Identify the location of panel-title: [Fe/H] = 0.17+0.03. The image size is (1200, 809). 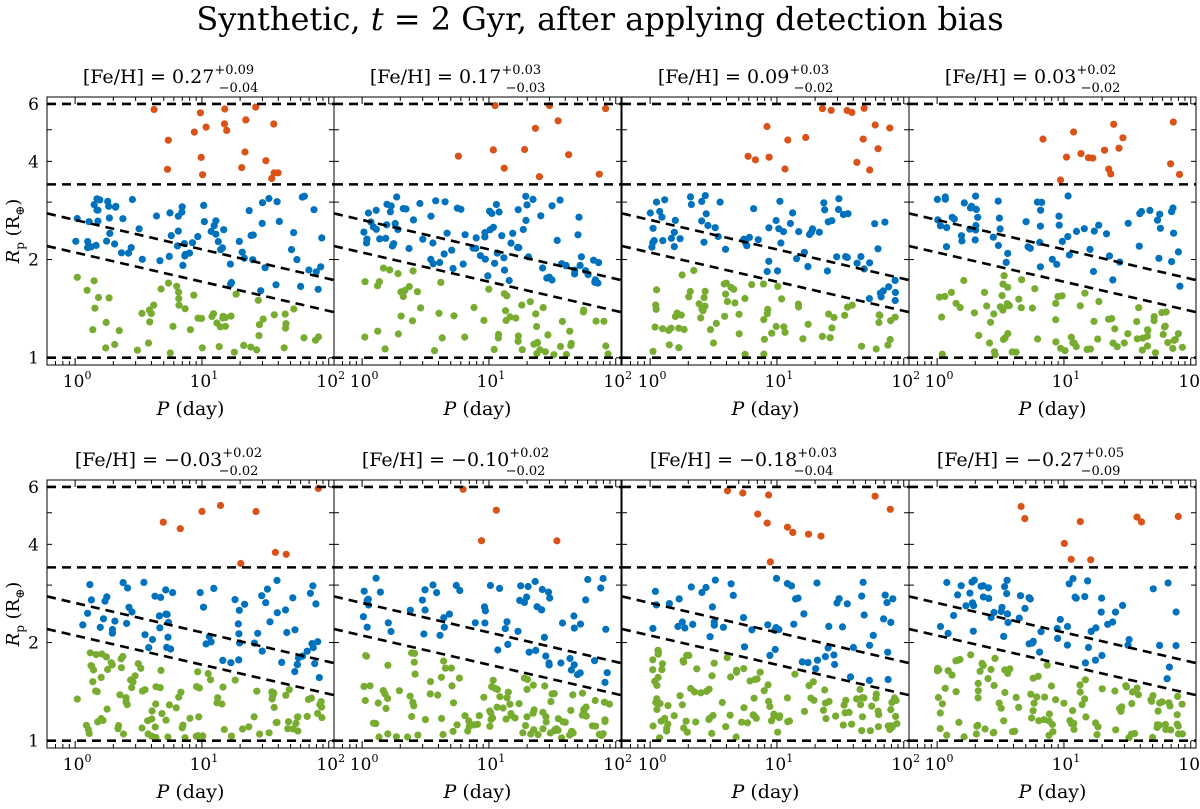
(455, 75).